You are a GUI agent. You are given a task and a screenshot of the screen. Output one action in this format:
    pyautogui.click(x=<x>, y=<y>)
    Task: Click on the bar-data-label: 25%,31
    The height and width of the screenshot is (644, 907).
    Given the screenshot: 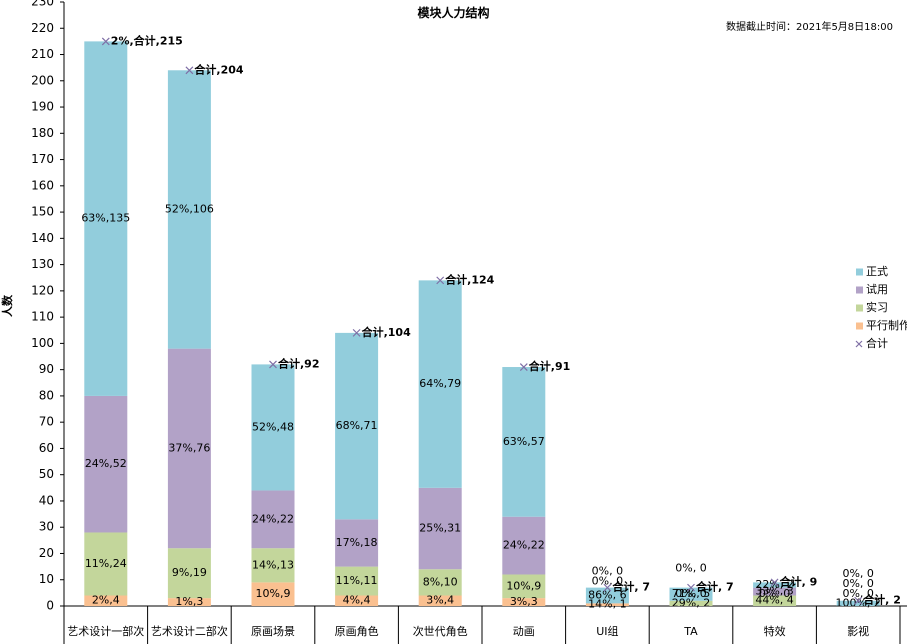 What is the action you would take?
    pyautogui.click(x=440, y=528)
    